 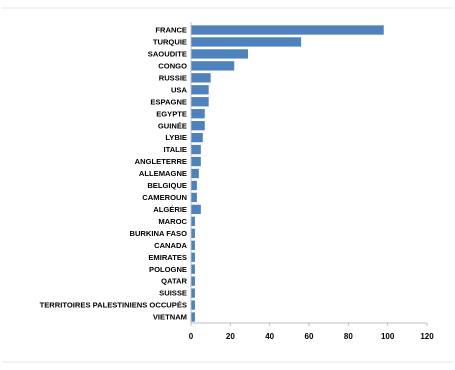 I want to click on x-tick-label: 120, so click(x=427, y=336).